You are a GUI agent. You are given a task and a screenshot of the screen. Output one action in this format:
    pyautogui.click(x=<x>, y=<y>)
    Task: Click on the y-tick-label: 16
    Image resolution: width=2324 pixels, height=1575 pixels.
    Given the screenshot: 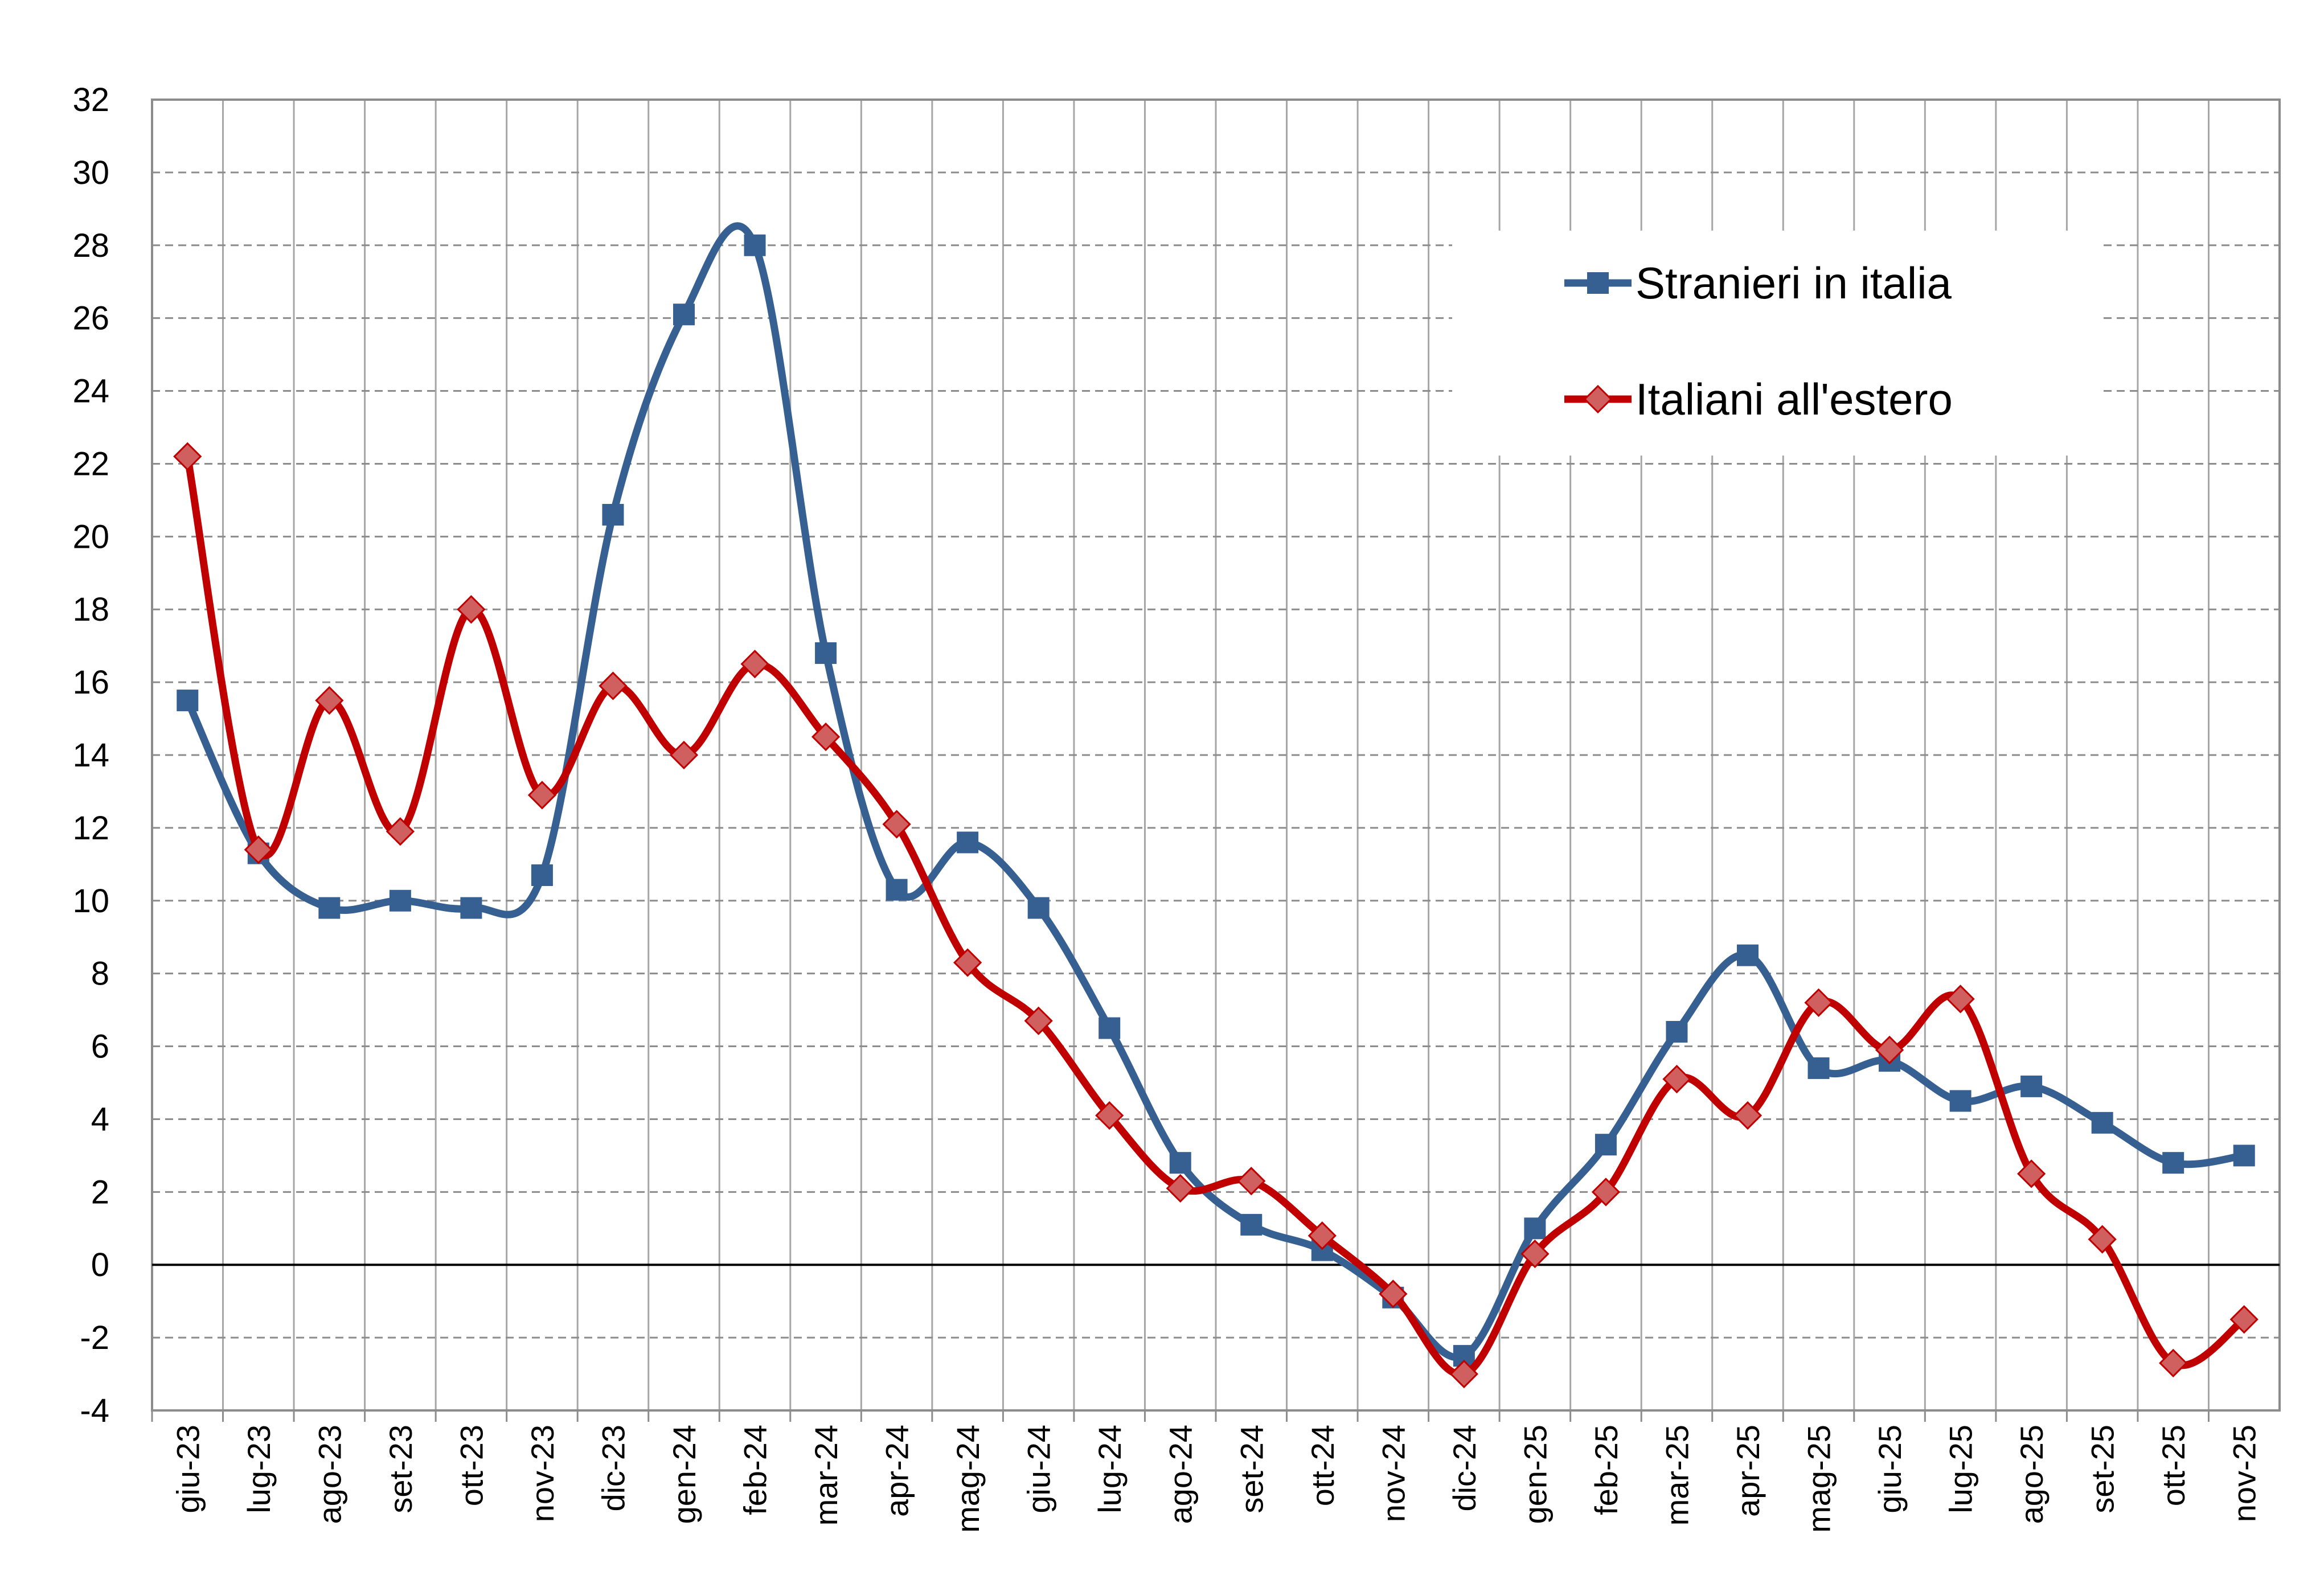 What is the action you would take?
    pyautogui.click(x=91, y=682)
    